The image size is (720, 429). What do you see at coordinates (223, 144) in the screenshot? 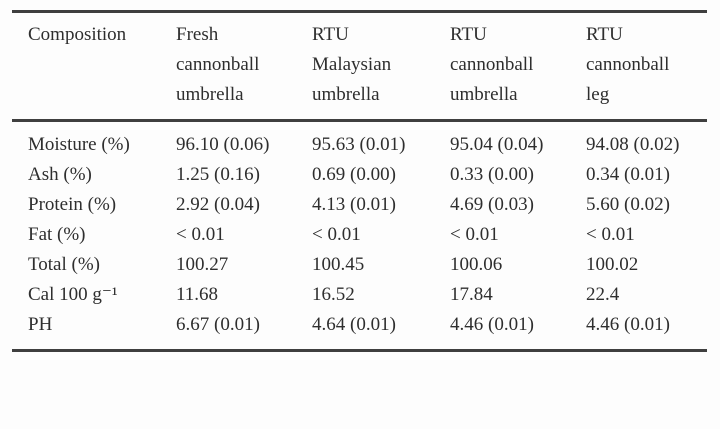
I see `table-cell: 96.10 (0.06)` at bounding box center [223, 144].